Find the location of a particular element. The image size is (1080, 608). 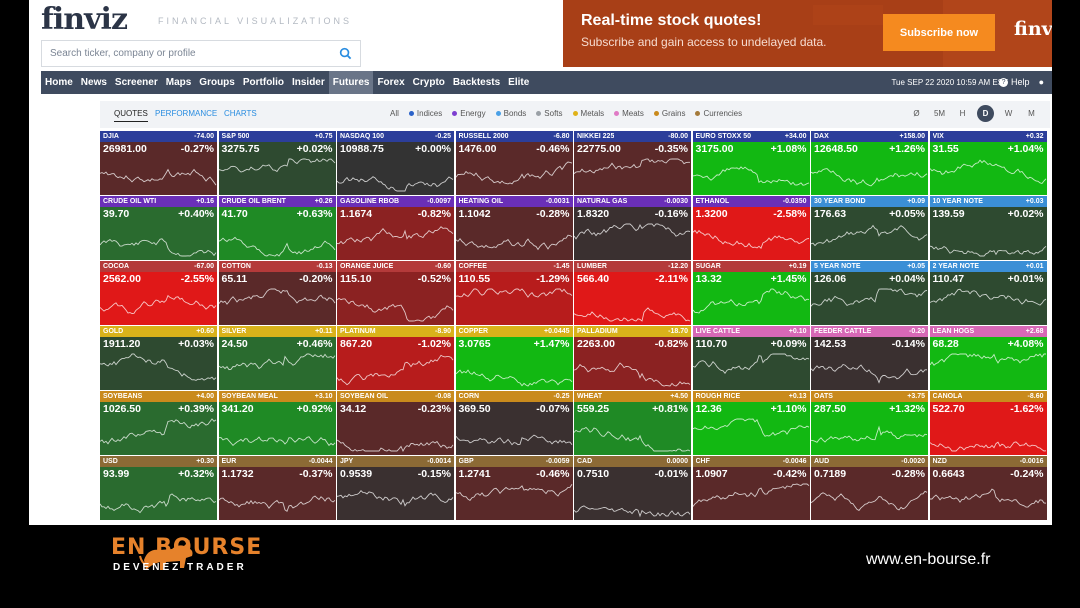

nav-item-elite: Elite is located at coordinates (519, 82).